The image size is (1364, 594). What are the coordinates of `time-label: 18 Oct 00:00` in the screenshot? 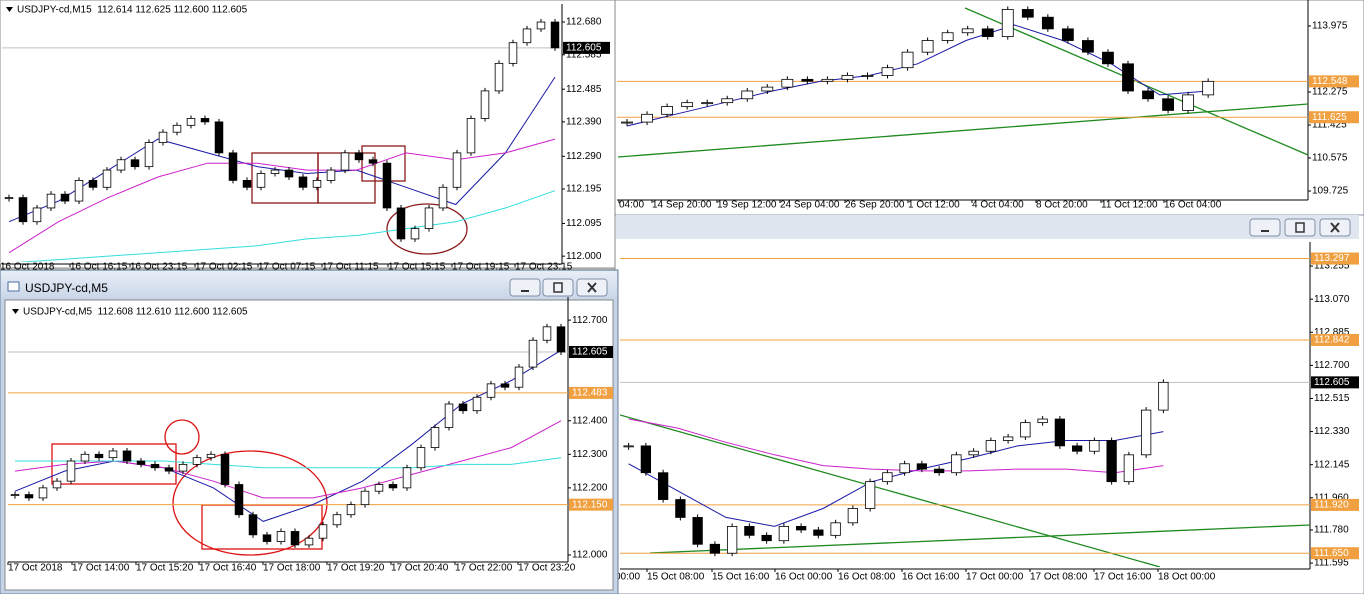 It's located at (1187, 577).